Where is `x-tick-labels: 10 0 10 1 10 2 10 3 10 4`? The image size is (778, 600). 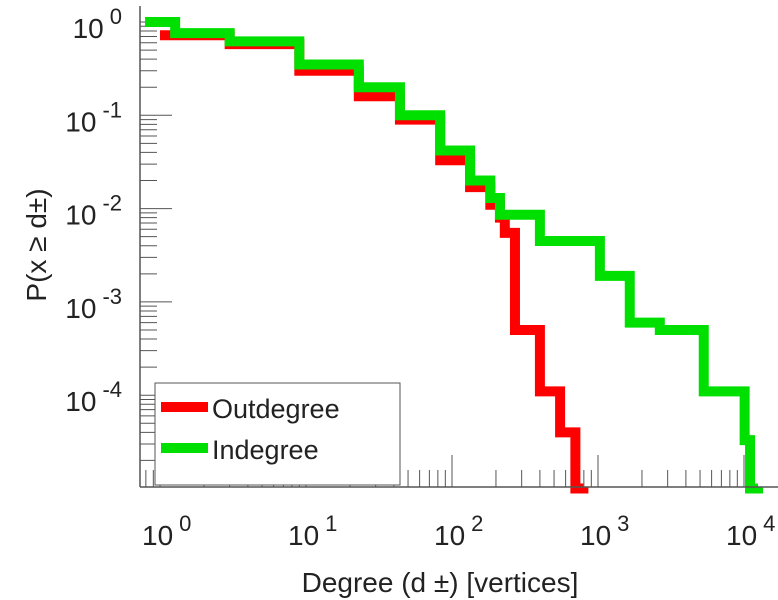
x-tick-labels: 10 0 10 1 10 2 10 3 10 4 is located at coordinates (458, 531).